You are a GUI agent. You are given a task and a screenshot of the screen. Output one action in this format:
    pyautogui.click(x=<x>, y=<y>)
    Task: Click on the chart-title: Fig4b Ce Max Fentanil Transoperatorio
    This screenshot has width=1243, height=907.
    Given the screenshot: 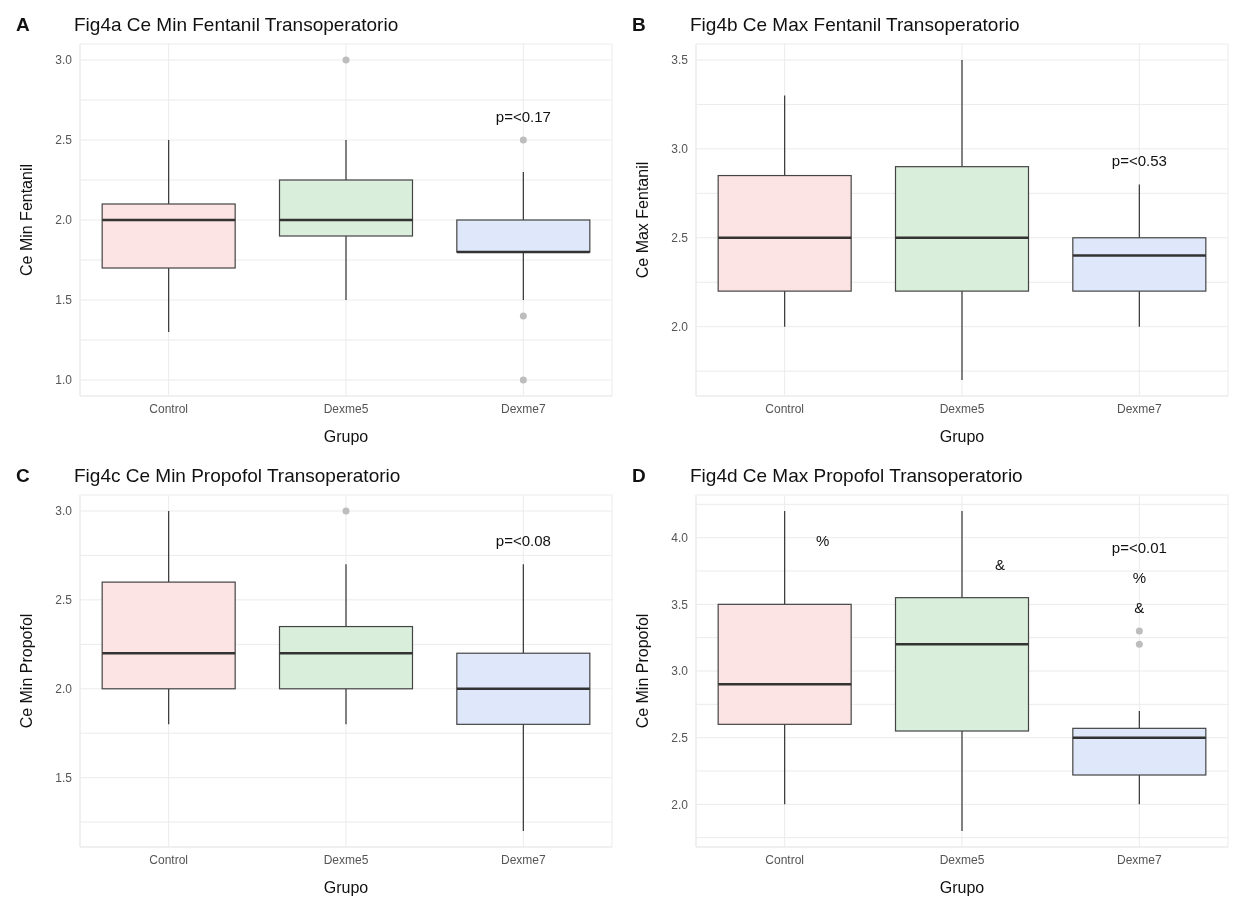 What is the action you would take?
    pyautogui.click(x=855, y=25)
    